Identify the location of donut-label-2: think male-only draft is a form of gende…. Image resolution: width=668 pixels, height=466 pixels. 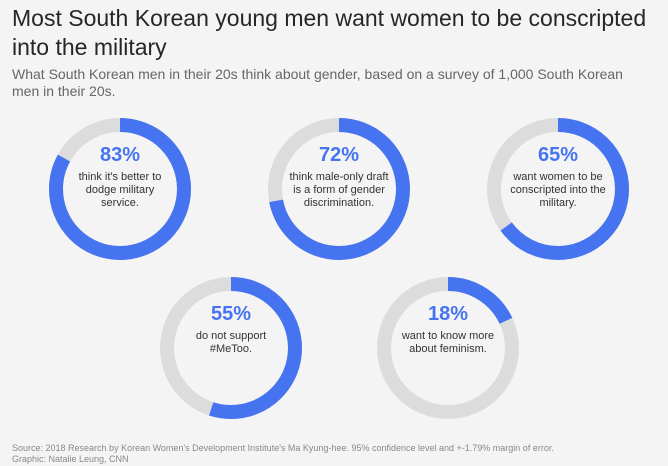
(339, 190).